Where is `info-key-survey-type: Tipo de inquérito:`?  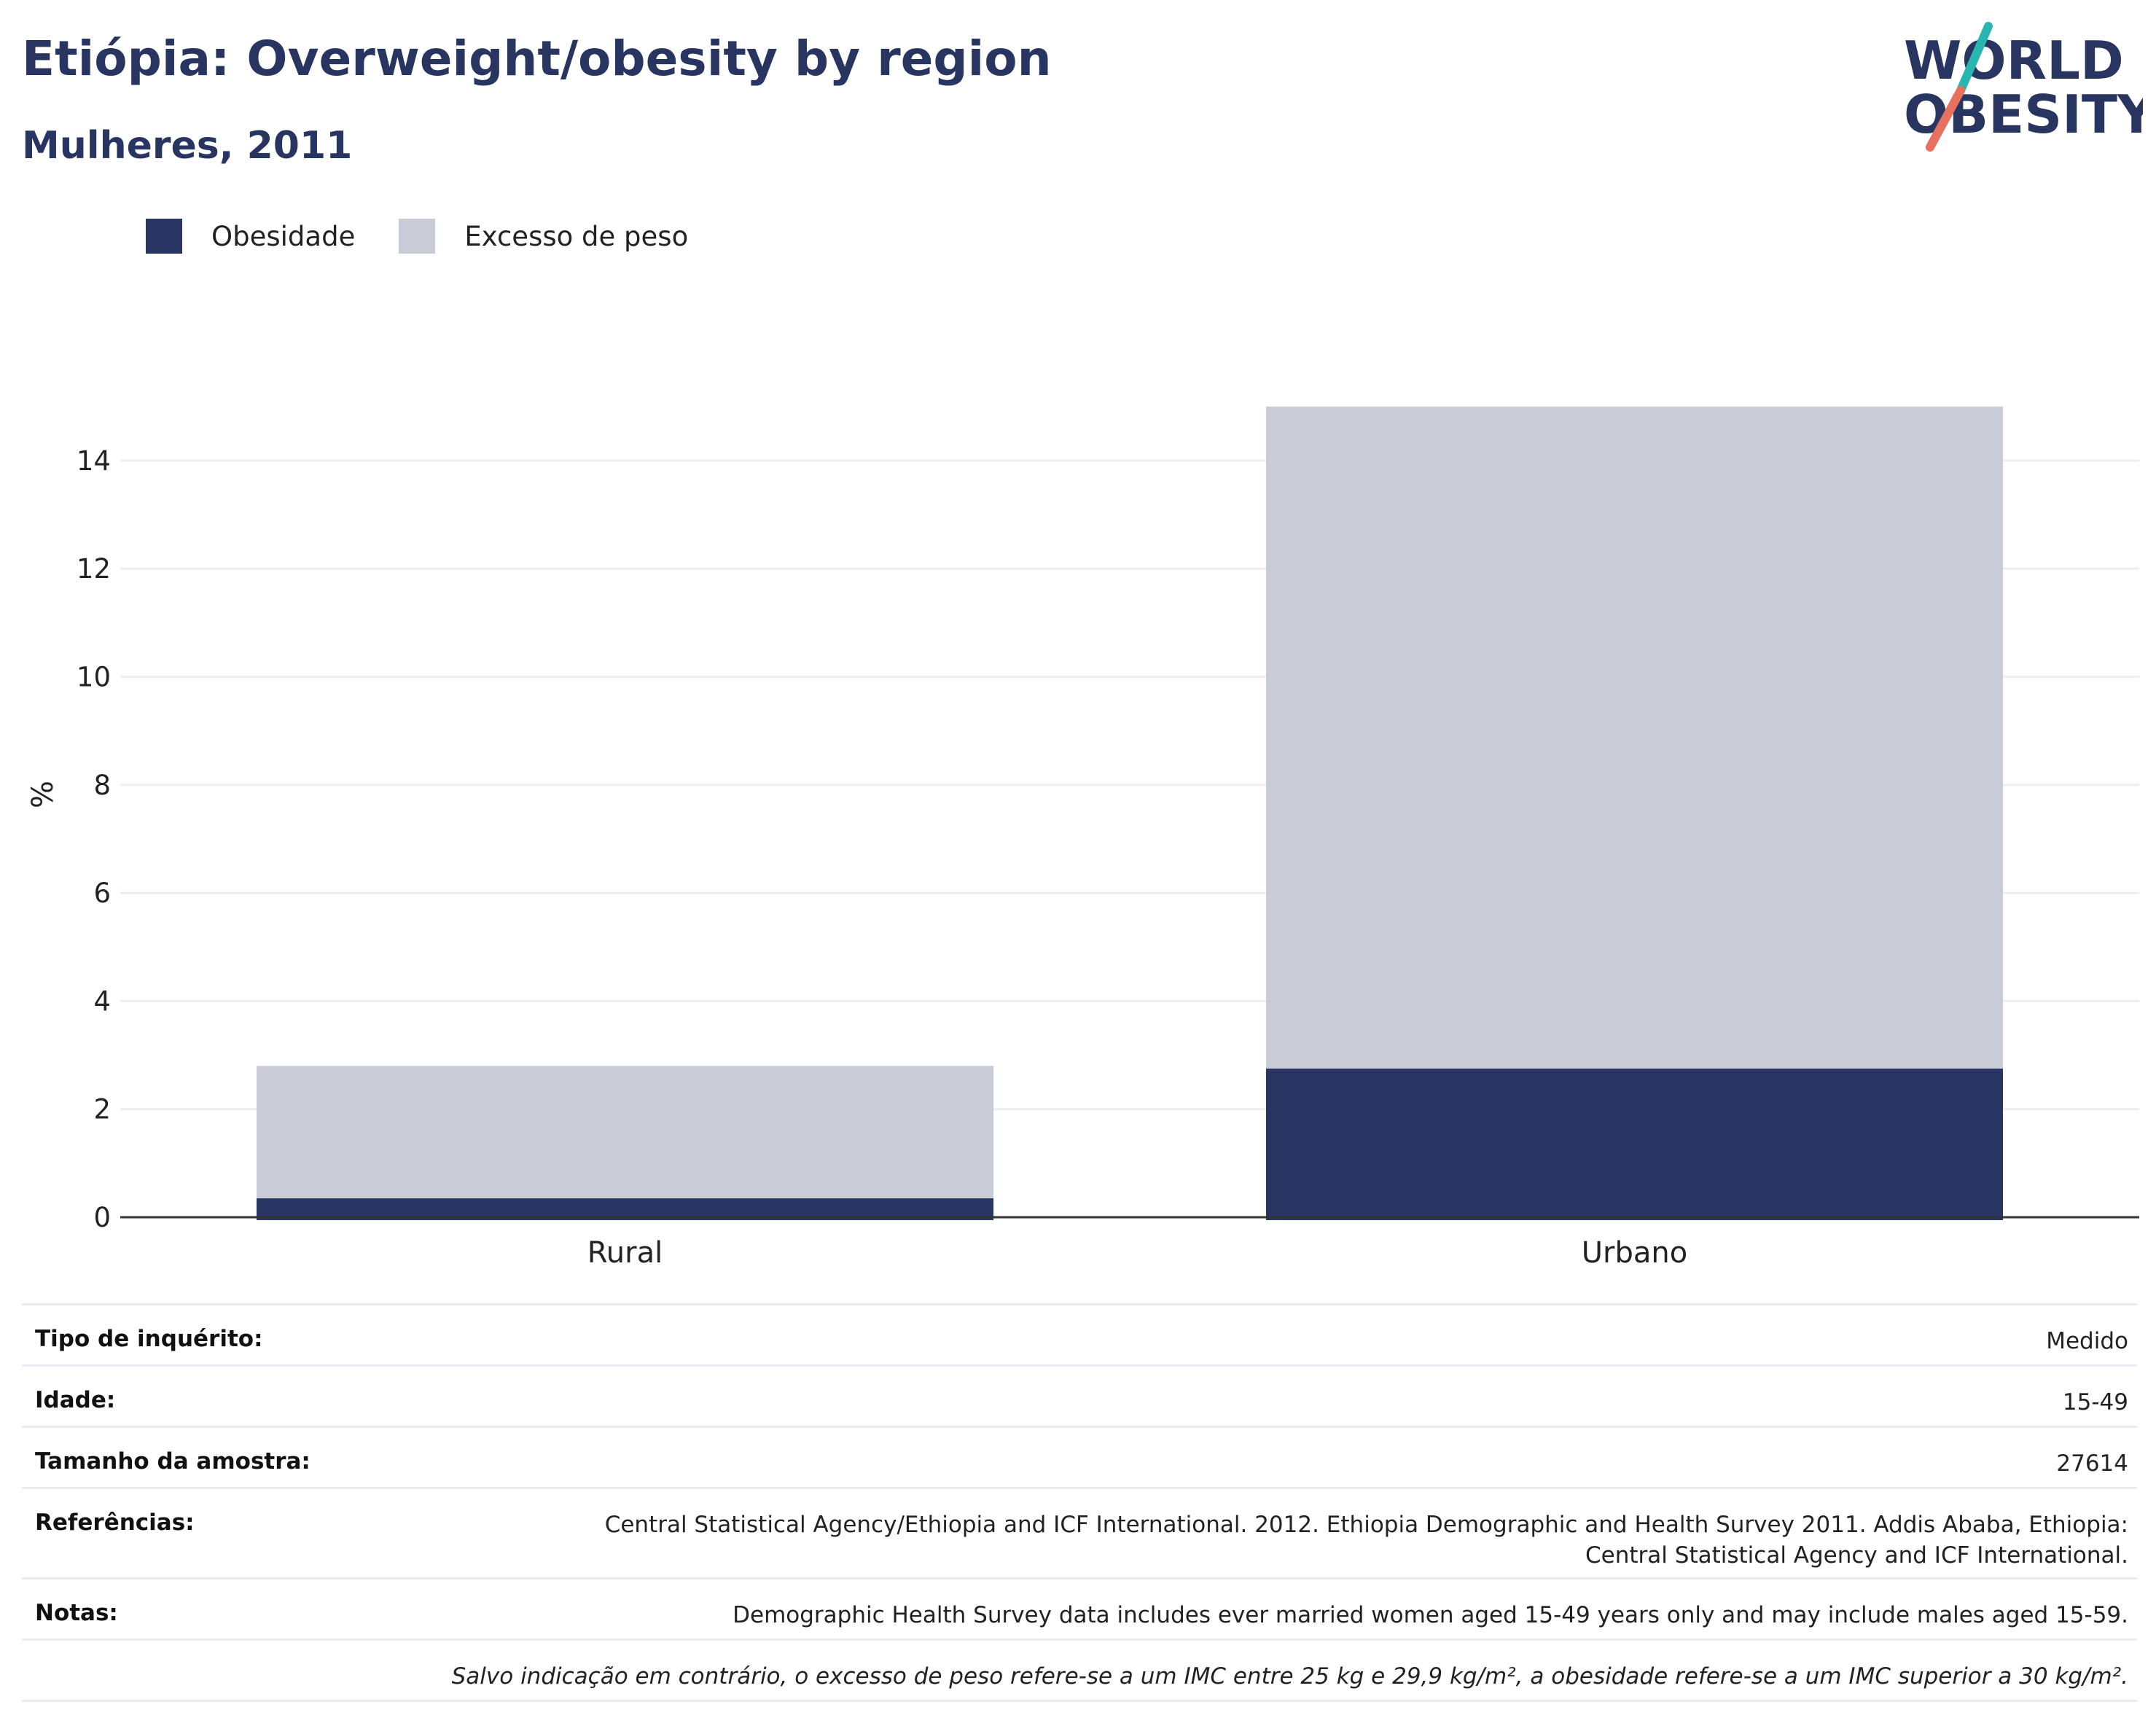 info-key-survey-type: Tipo de inquérito: is located at coordinates (149, 1339).